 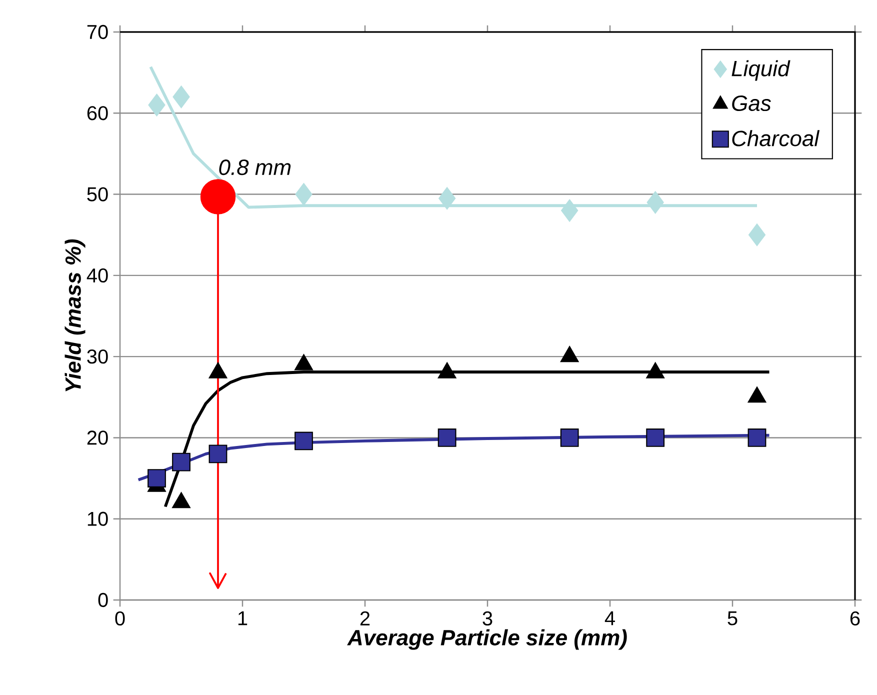 What do you see at coordinates (776, 138) in the screenshot?
I see `legend-label: Charcoal` at bounding box center [776, 138].